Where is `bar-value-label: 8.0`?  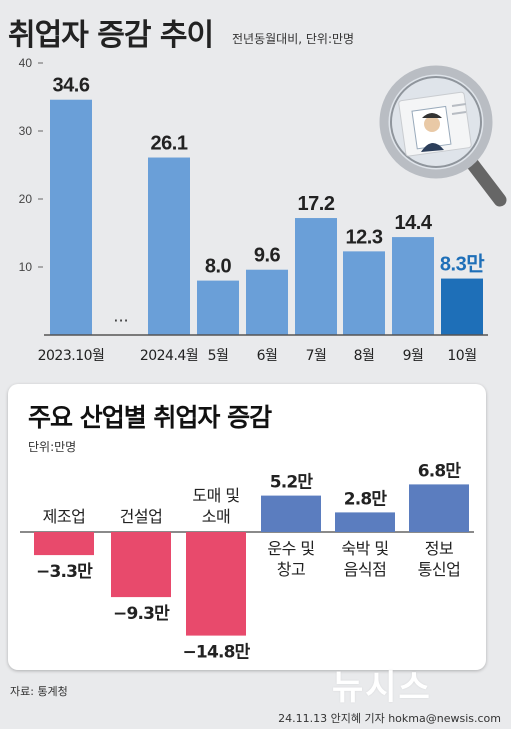
bar-value-label: 8.0 is located at coordinates (218, 267).